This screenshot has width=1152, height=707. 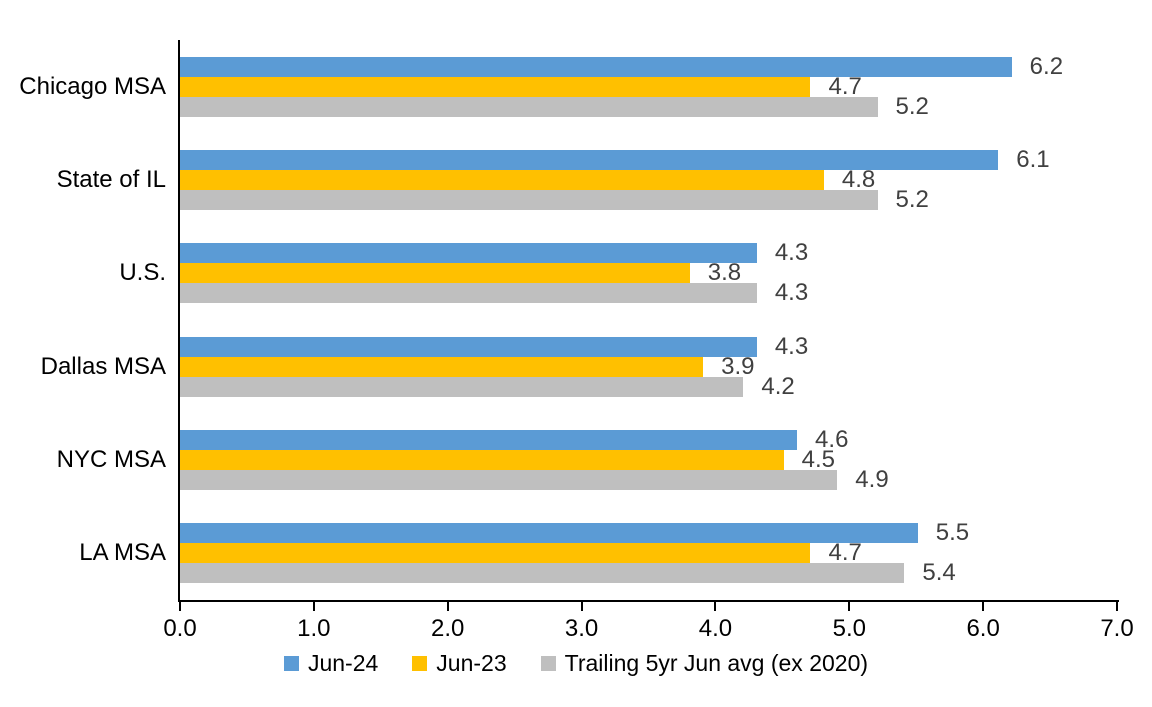 What do you see at coordinates (111, 459) in the screenshot?
I see `category-label-nyc-msa: NYC MSA` at bounding box center [111, 459].